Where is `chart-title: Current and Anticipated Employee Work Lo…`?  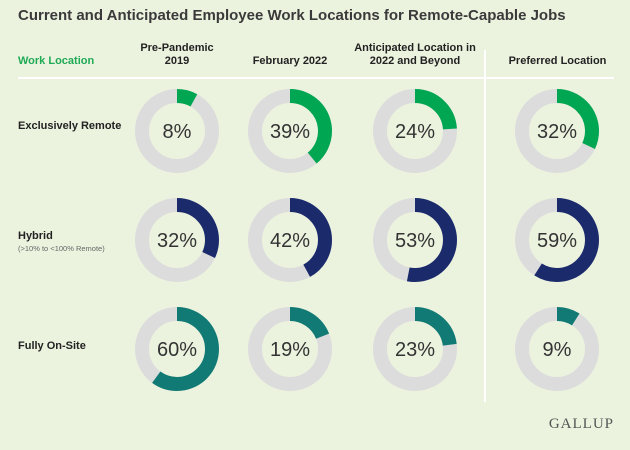
chart-title: Current and Anticipated Employee Work Lo… is located at coordinates (292, 15).